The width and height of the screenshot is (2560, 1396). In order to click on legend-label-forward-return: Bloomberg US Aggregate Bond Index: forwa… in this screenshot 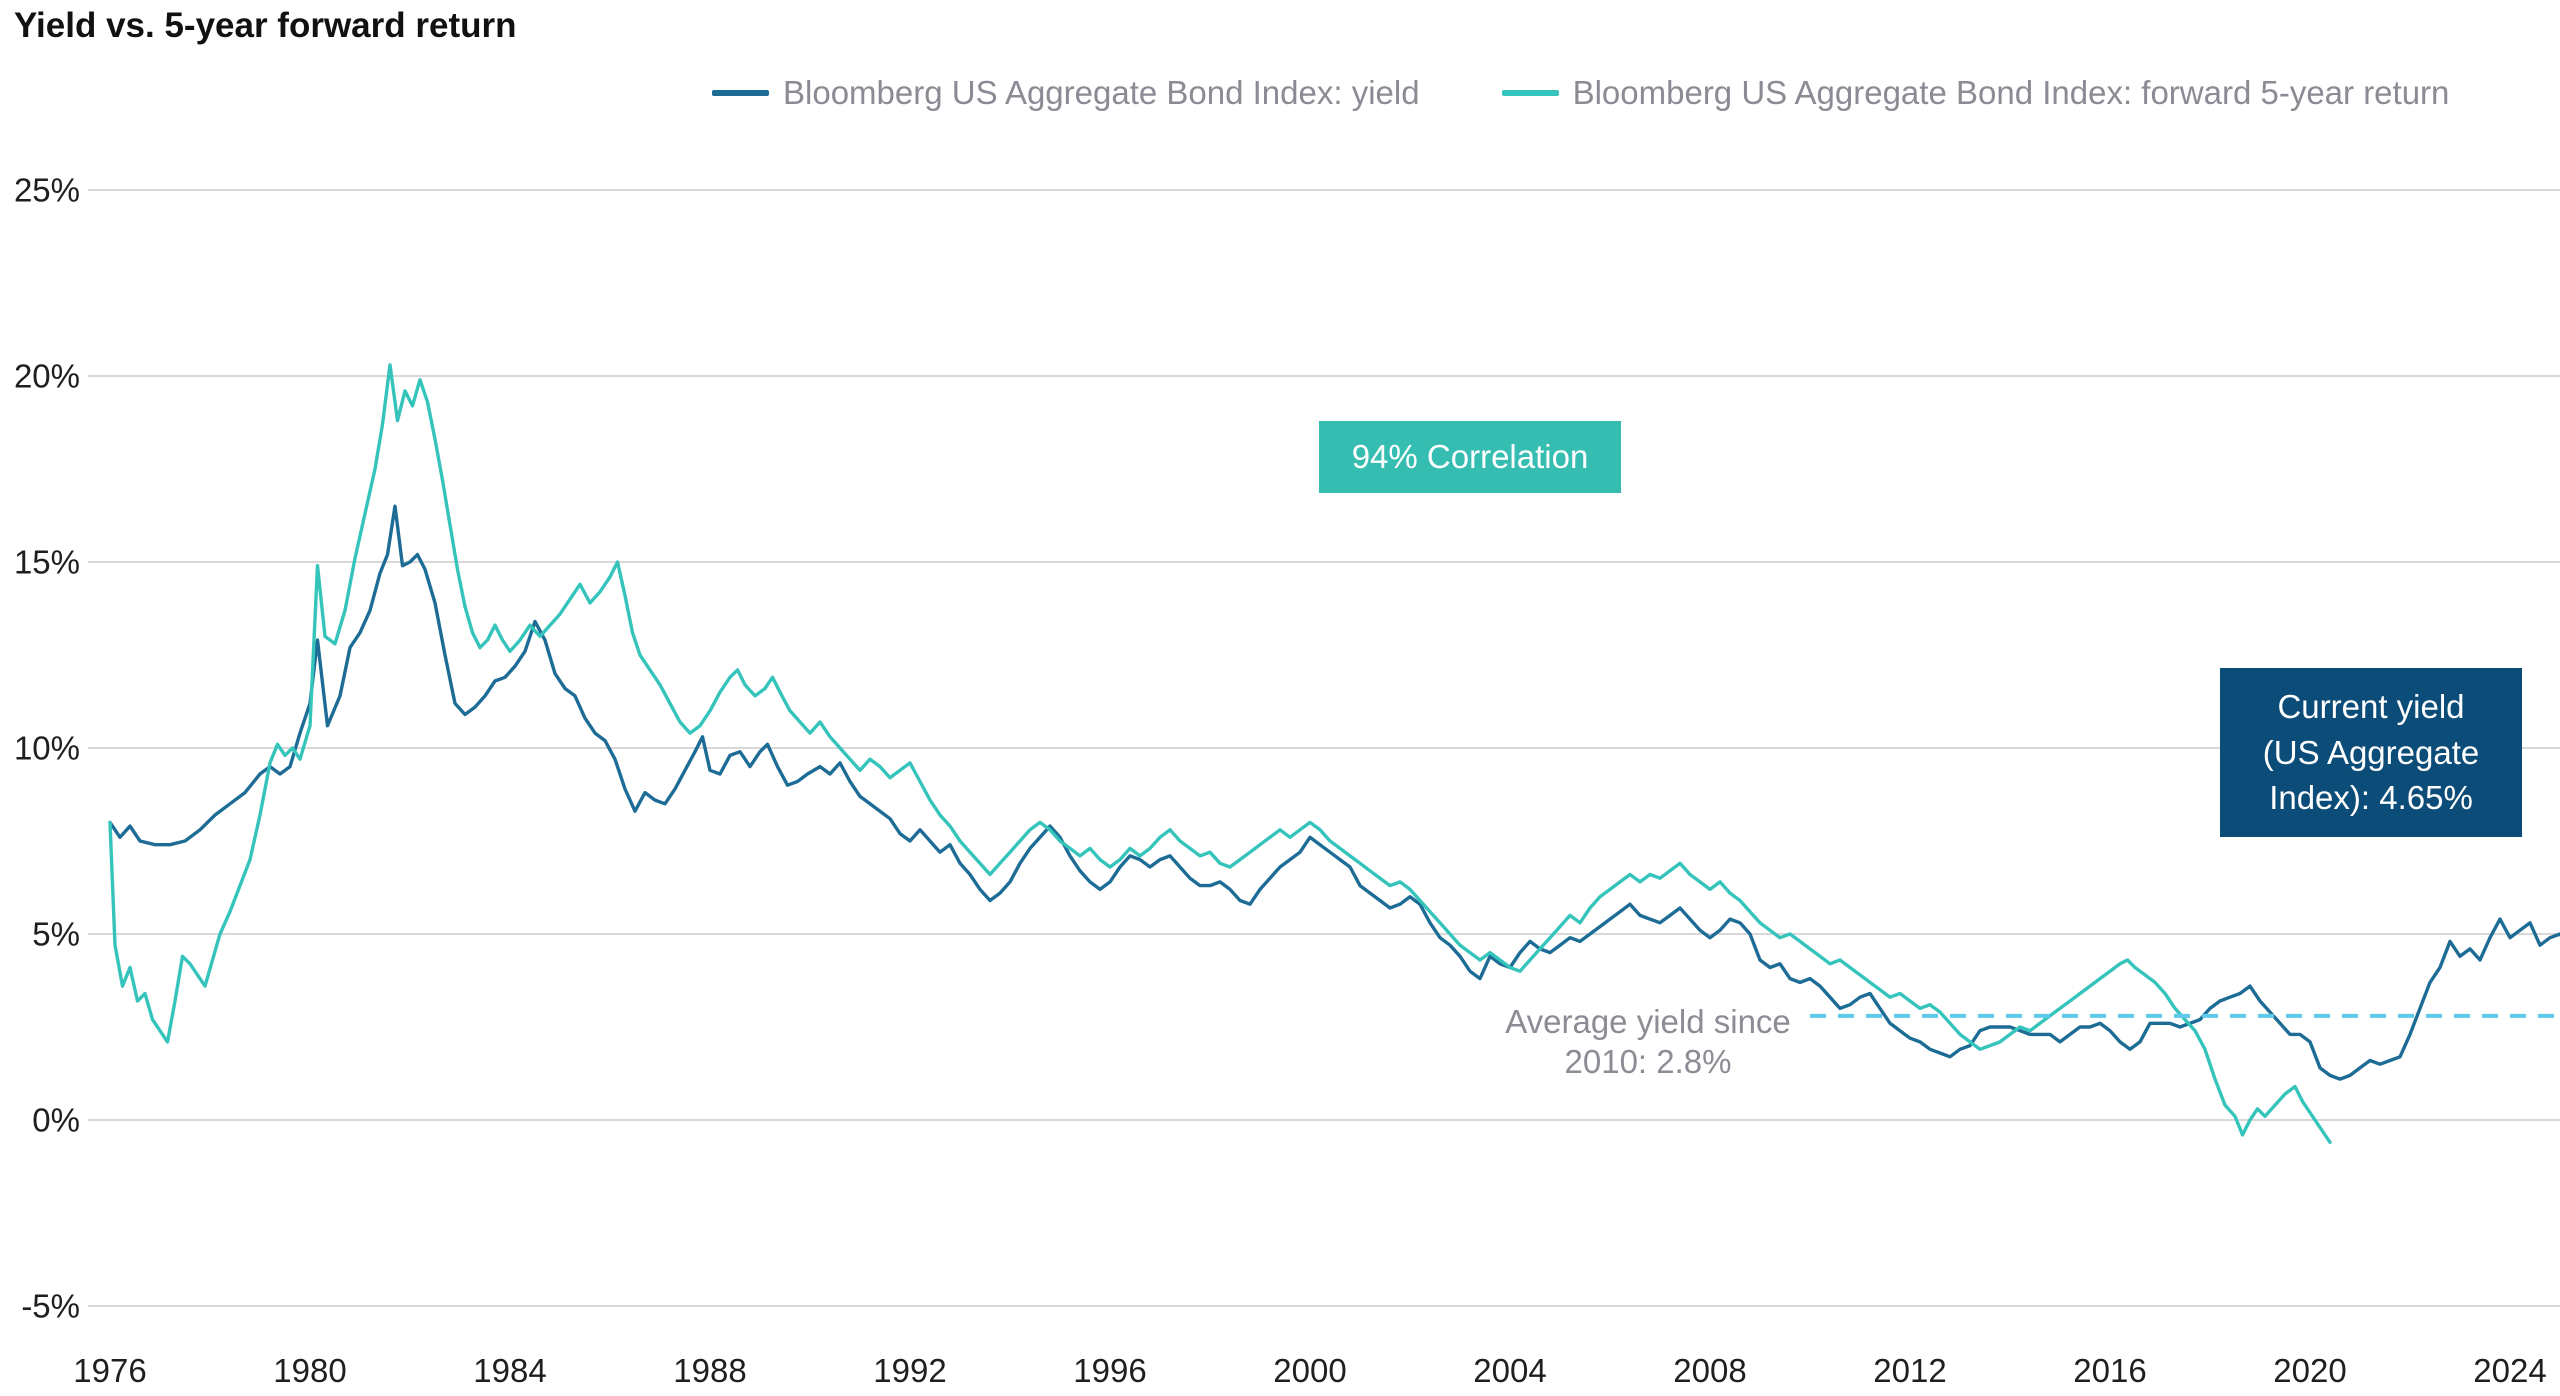, I will do `click(2011, 92)`.